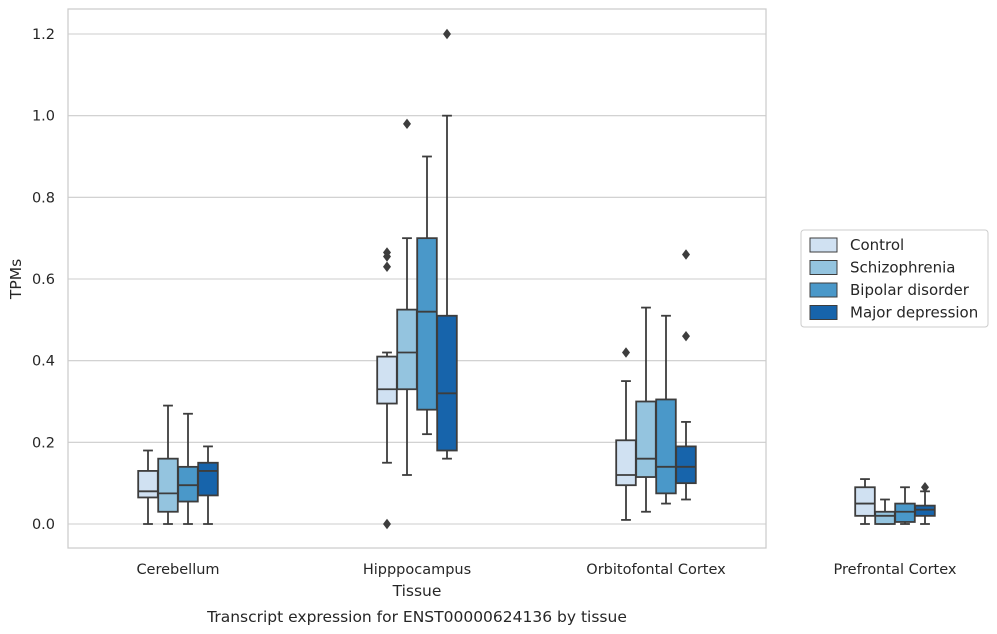 The width and height of the screenshot is (997, 634). I want to click on y-tick-label: 1.0, so click(43, 117).